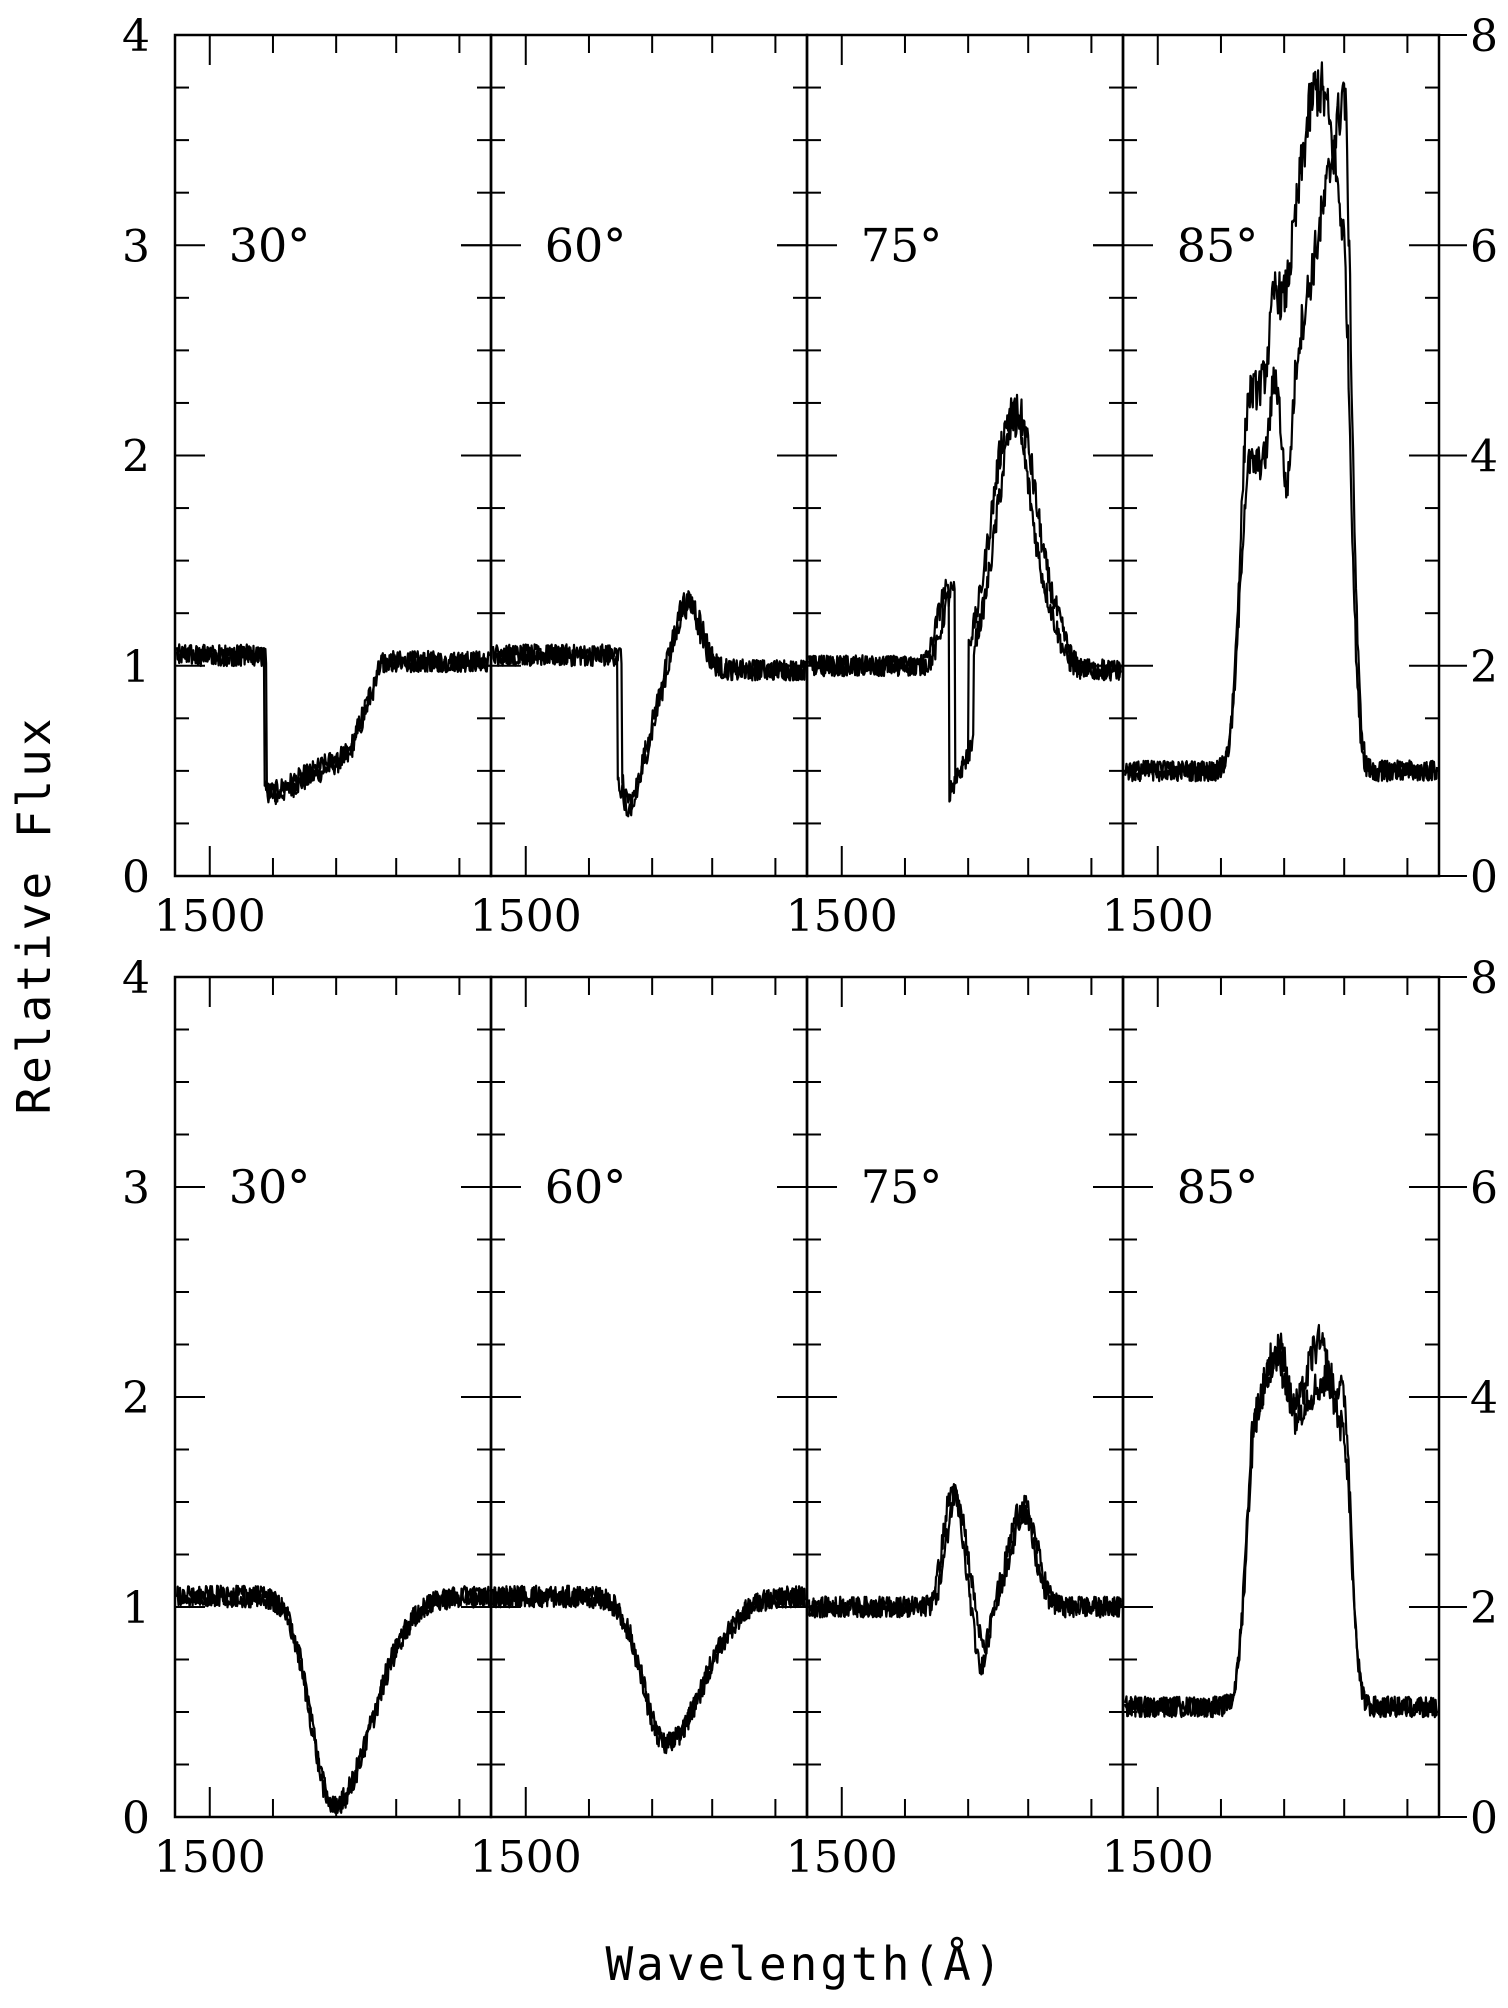 Image resolution: width=1508 pixels, height=2008 pixels. I want to click on panel-top-3: 1500 85°, so click(1280, 487).